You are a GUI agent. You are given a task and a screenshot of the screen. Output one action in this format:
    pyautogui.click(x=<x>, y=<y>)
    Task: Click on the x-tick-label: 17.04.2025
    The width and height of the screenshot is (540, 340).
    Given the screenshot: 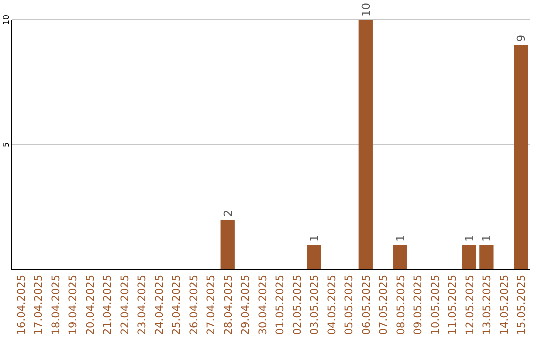 What is the action you would take?
    pyautogui.click(x=39, y=305)
    